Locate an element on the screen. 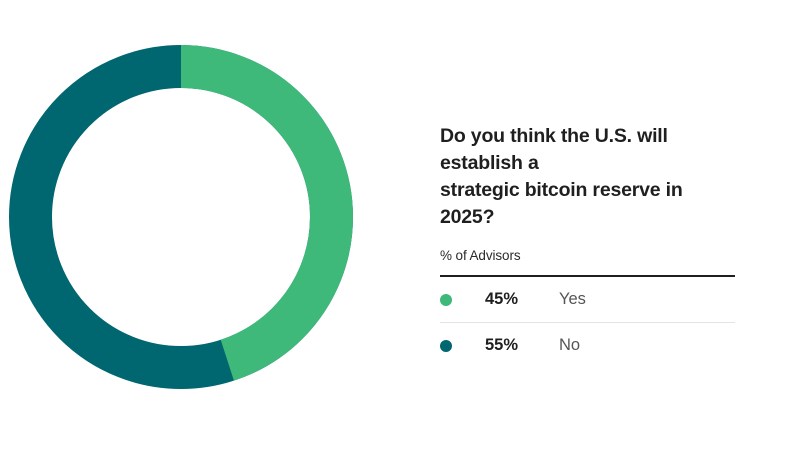  legend-dot-no-icon is located at coordinates (446, 345).